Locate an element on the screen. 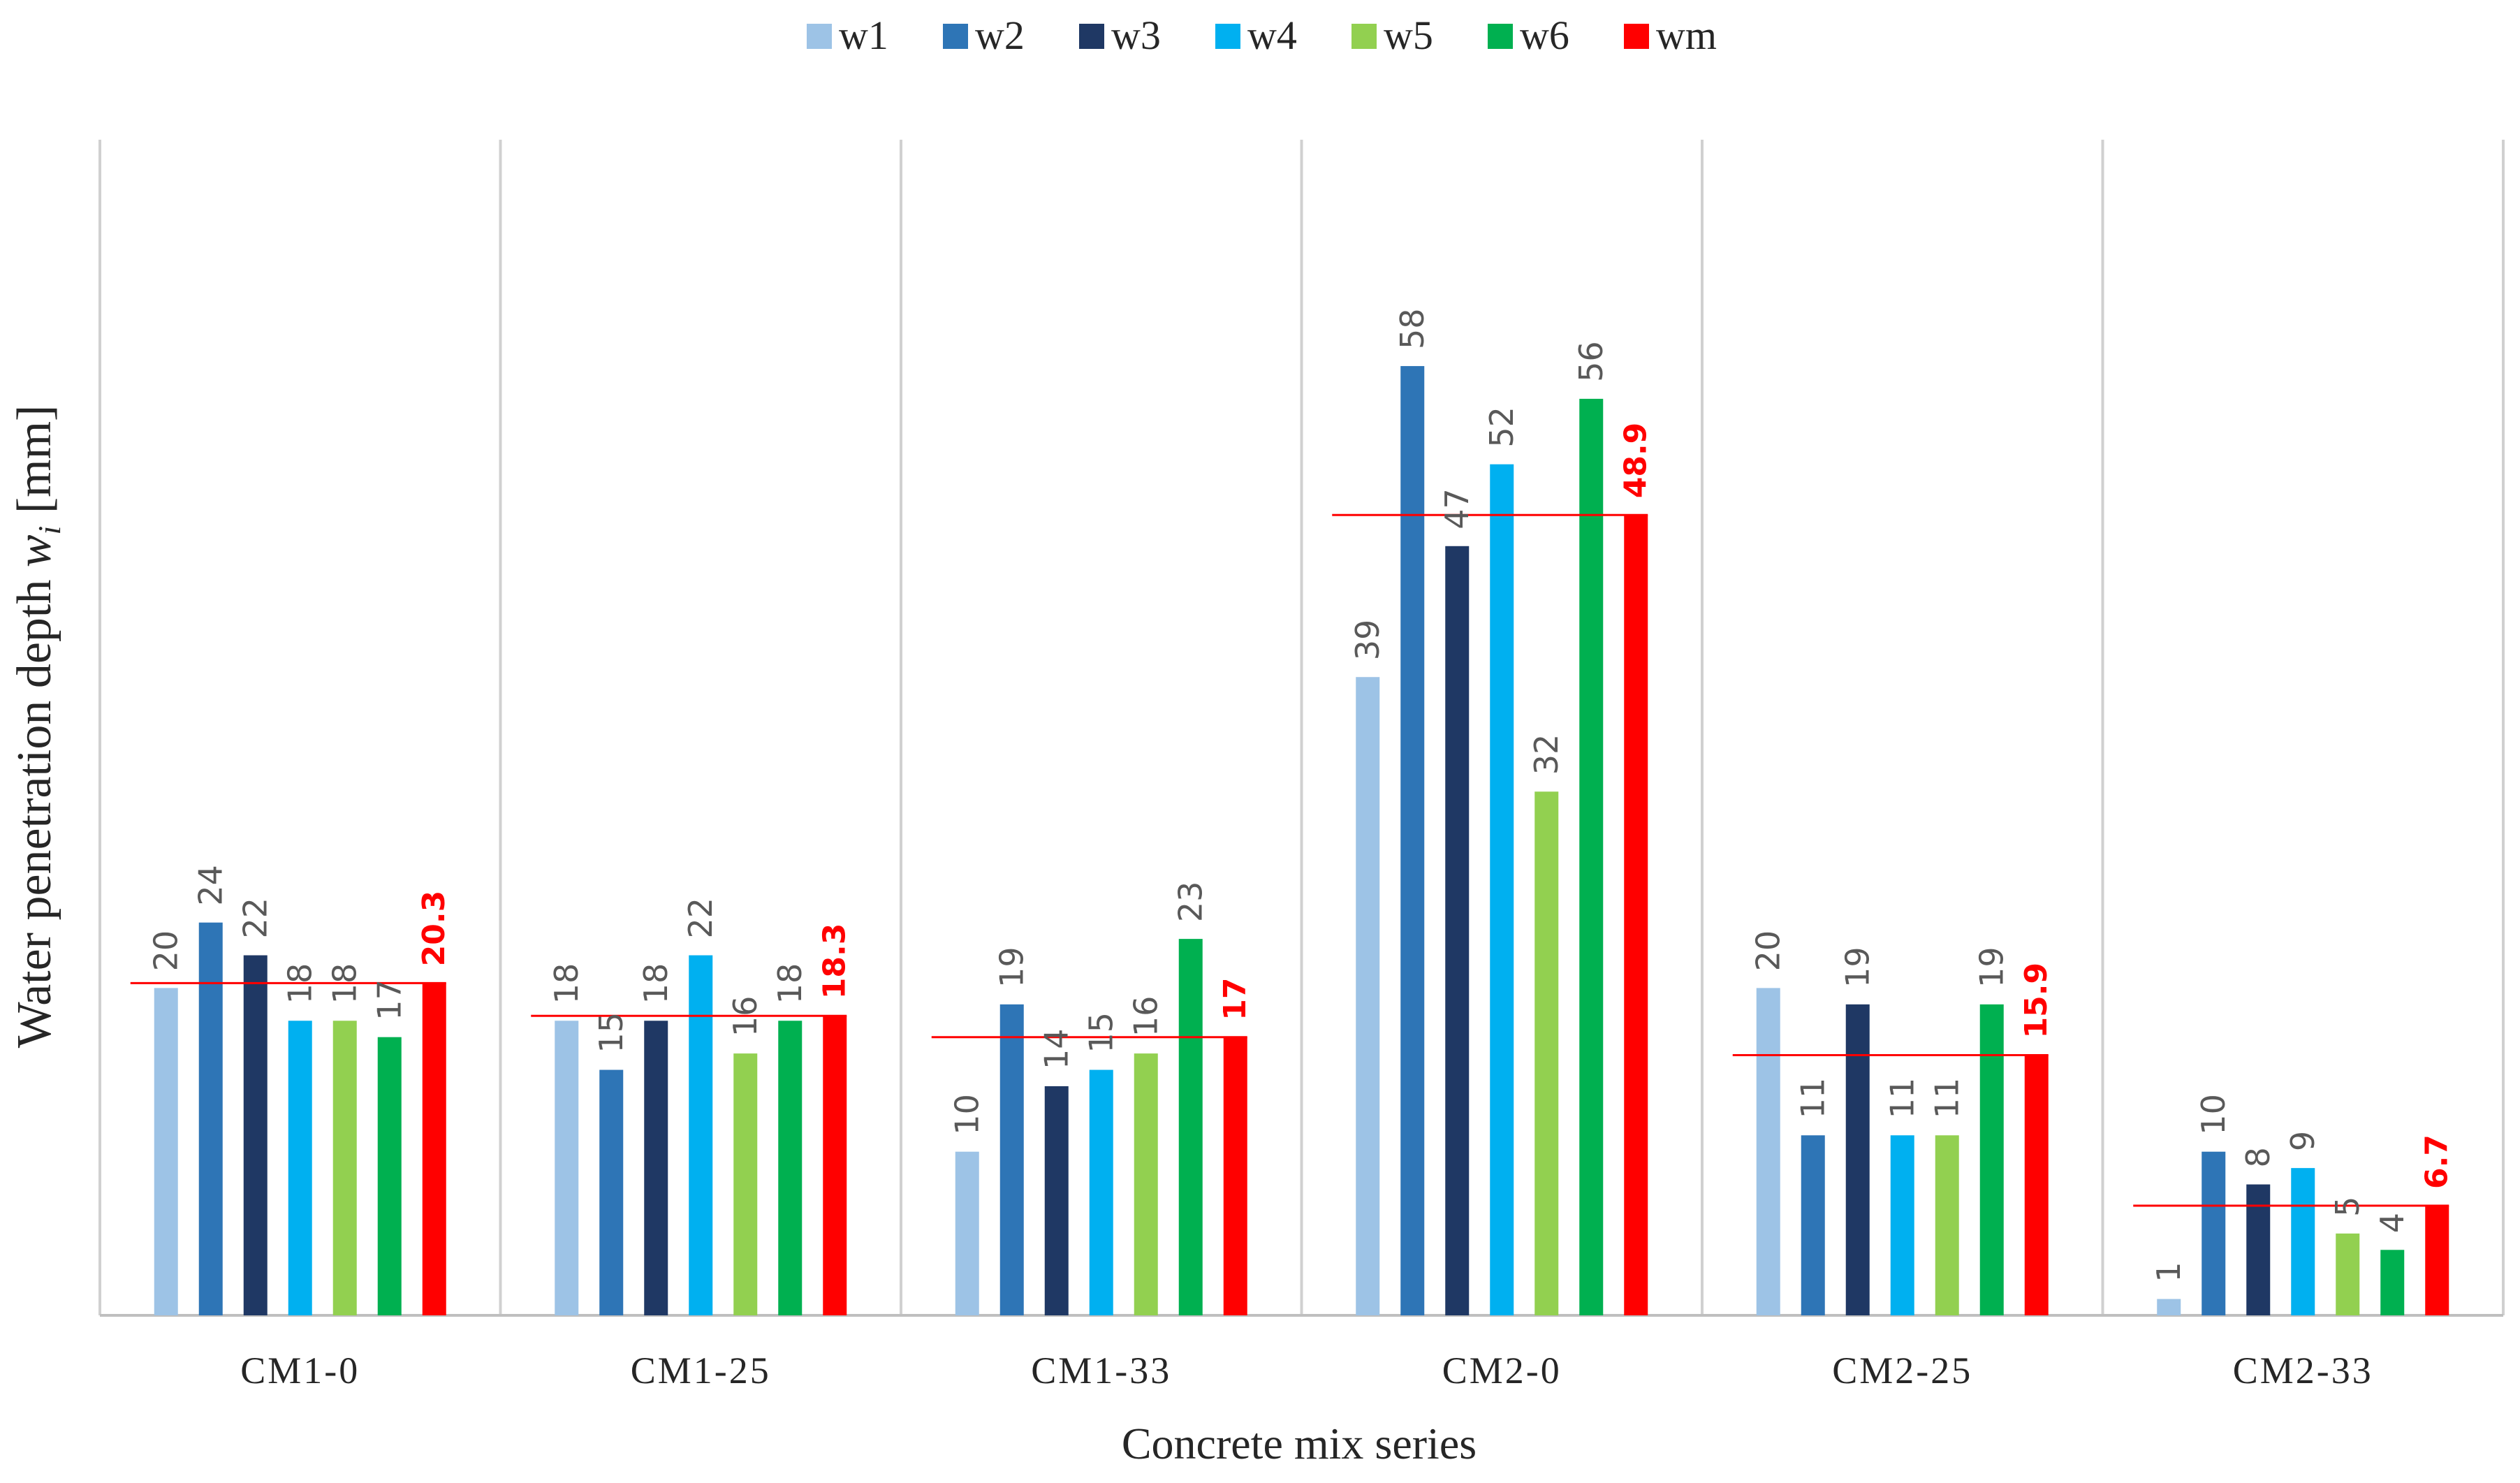 The width and height of the screenshot is (2520, 1483). data-label-cm1-25-w5: 16 is located at coordinates (745, 1016).